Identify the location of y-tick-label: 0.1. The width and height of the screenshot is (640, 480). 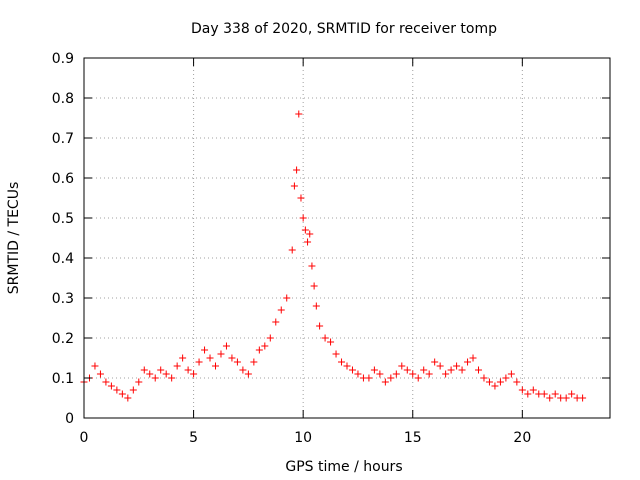
(63, 379).